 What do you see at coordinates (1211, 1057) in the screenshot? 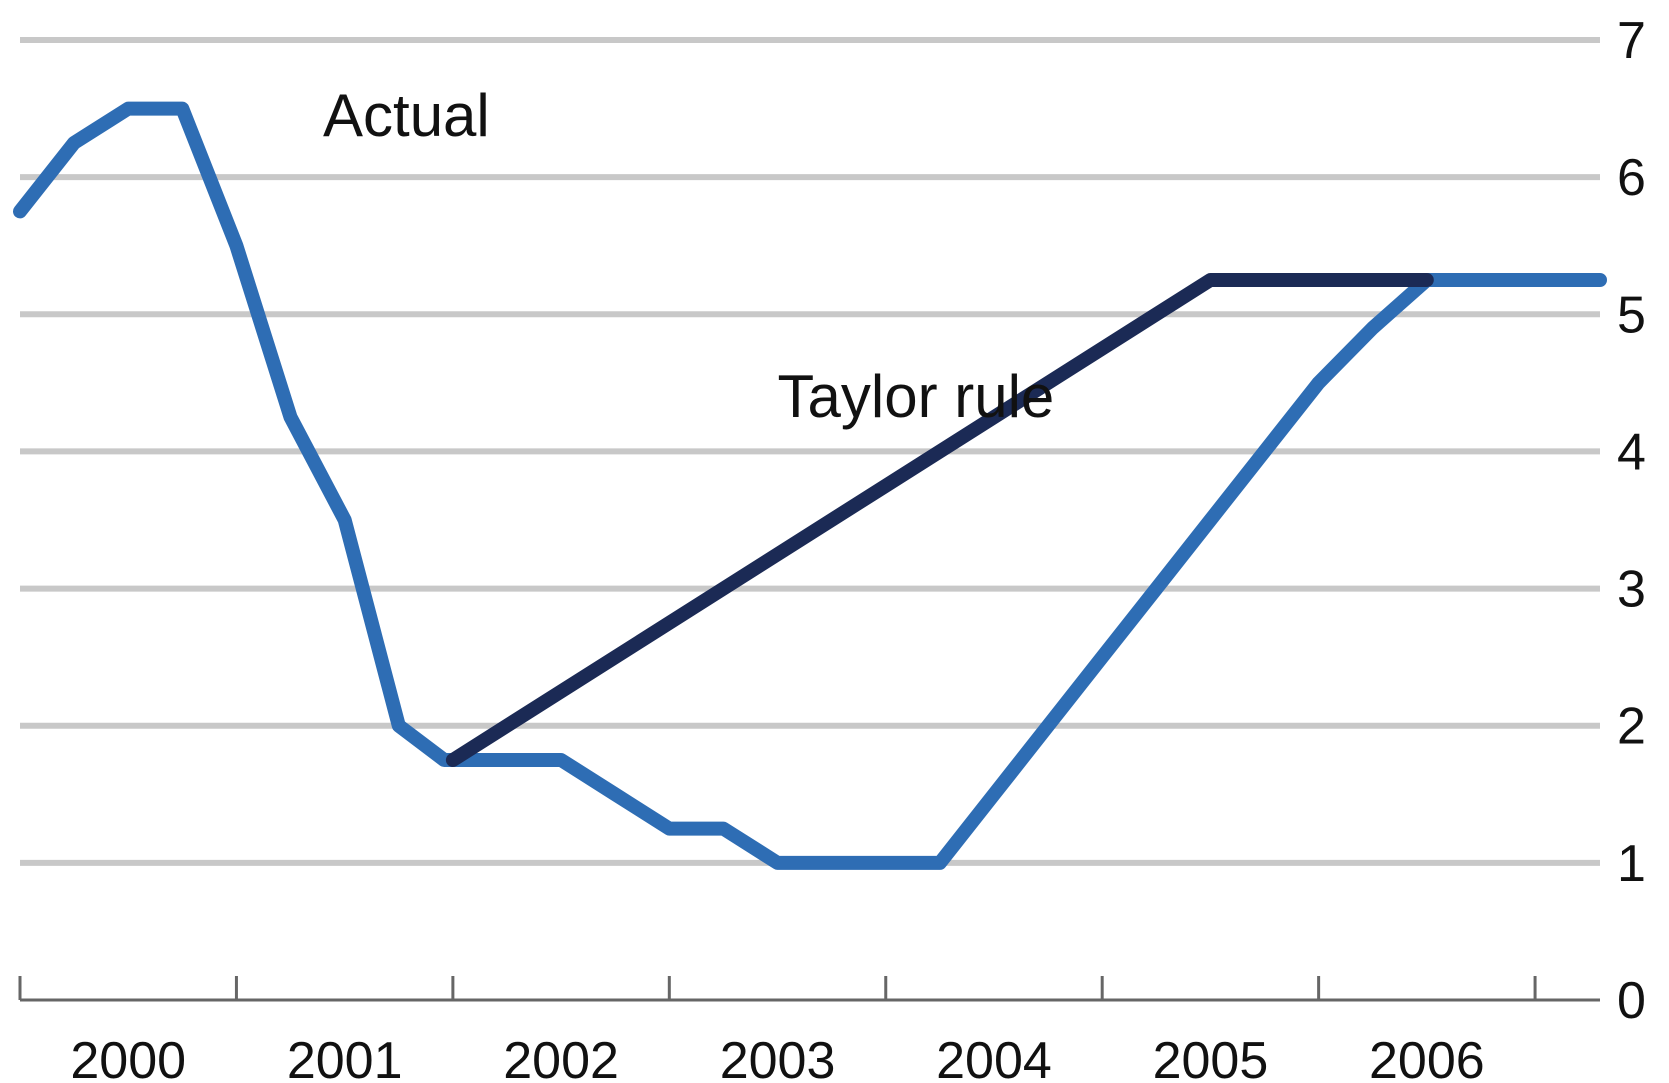
I see `x-tick-label-2005: 2005` at bounding box center [1211, 1057].